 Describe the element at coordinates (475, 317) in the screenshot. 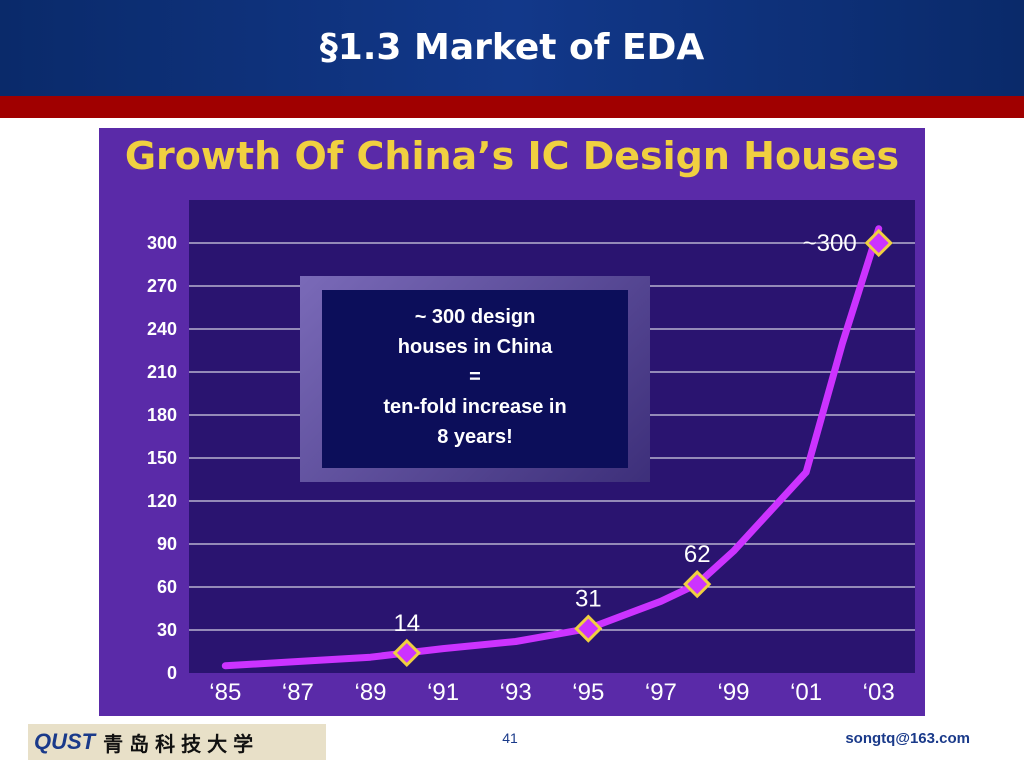

I see `callout-line-1: ~ 300 design` at that location.